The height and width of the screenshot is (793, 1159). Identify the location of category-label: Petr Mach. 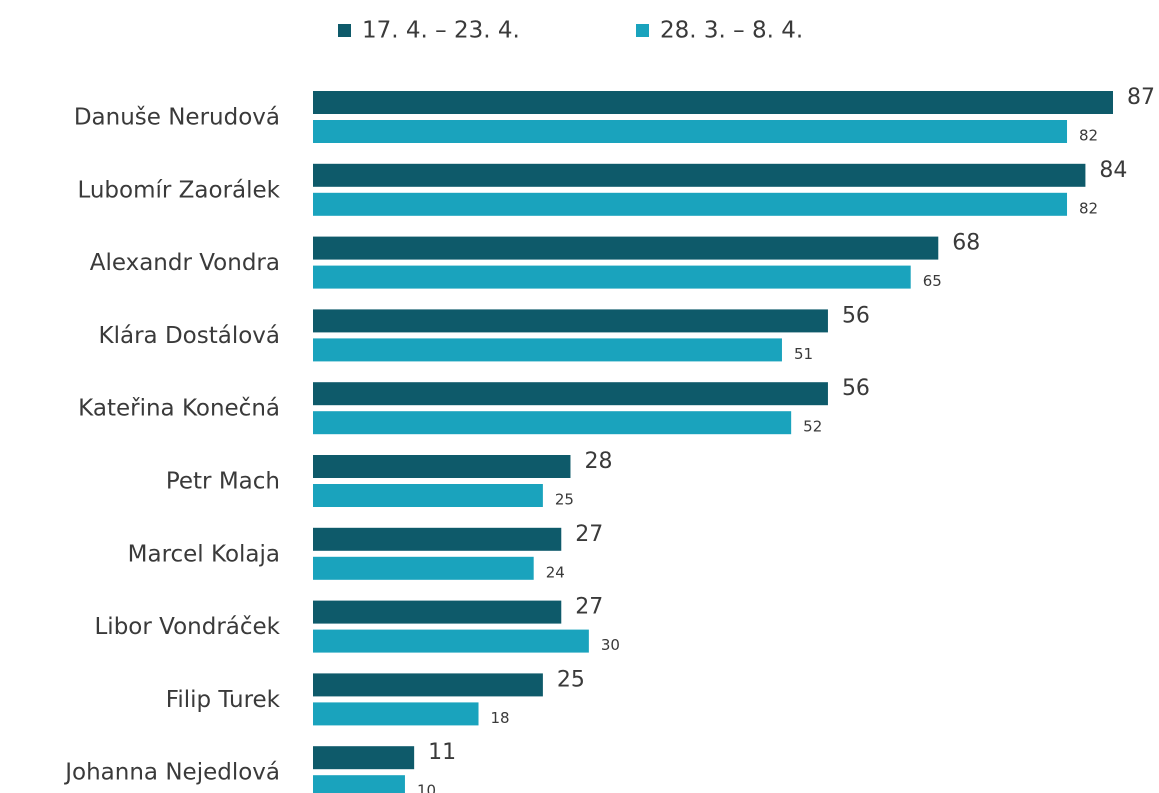
(223, 482).